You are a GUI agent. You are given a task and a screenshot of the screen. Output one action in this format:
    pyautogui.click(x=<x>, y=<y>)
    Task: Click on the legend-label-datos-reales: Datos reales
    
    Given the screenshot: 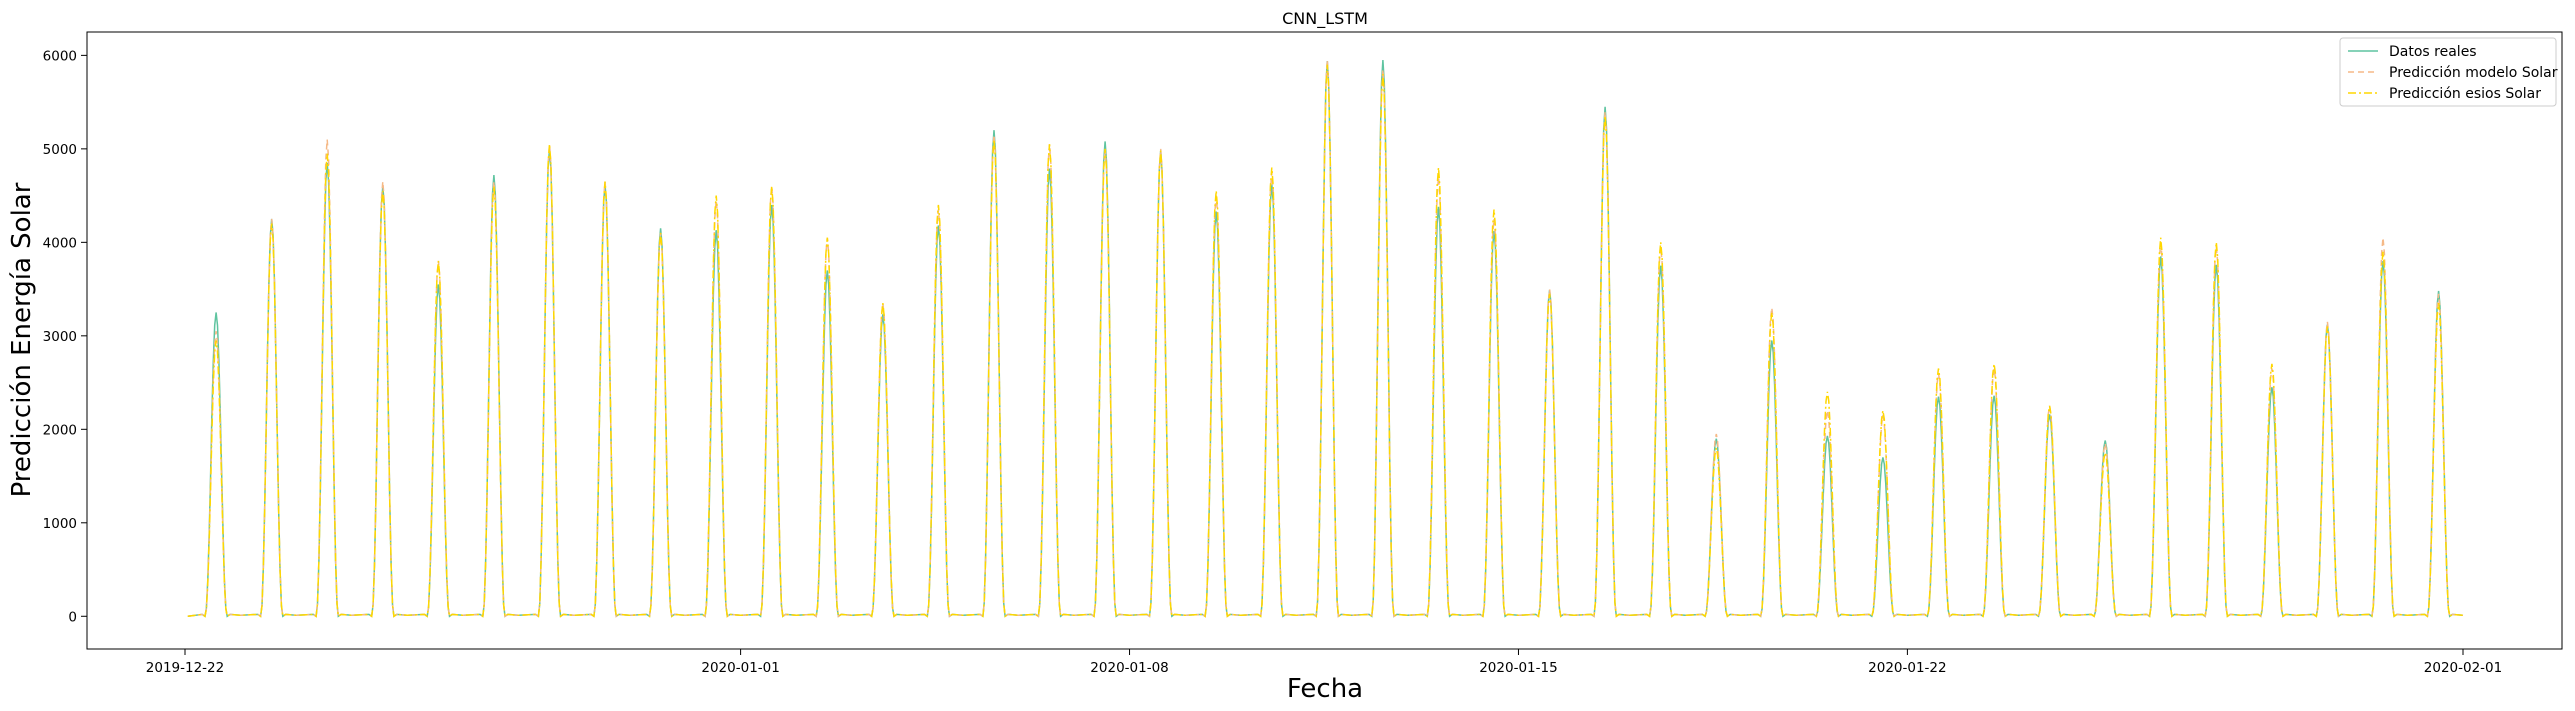 What is the action you would take?
    pyautogui.click(x=2433, y=52)
    